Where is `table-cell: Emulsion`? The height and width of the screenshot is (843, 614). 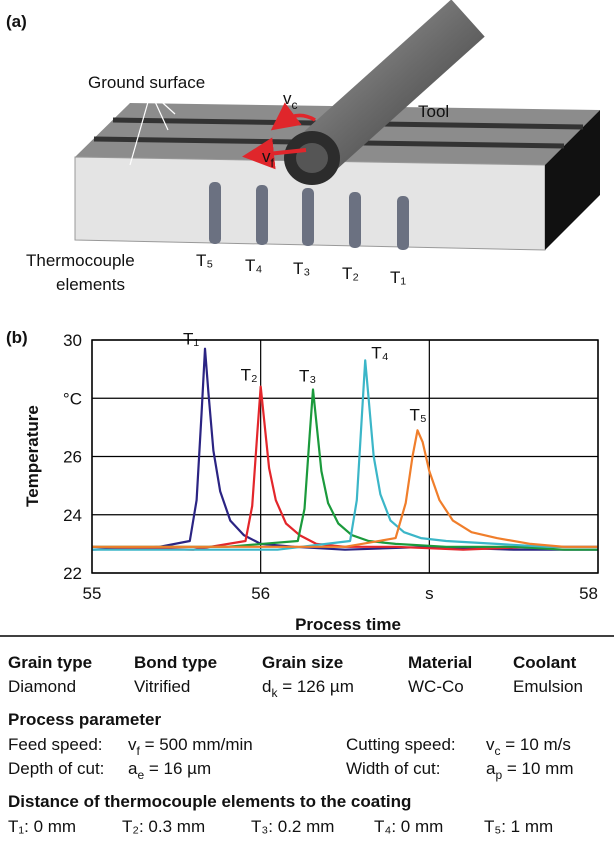 table-cell: Emulsion is located at coordinates (548, 686).